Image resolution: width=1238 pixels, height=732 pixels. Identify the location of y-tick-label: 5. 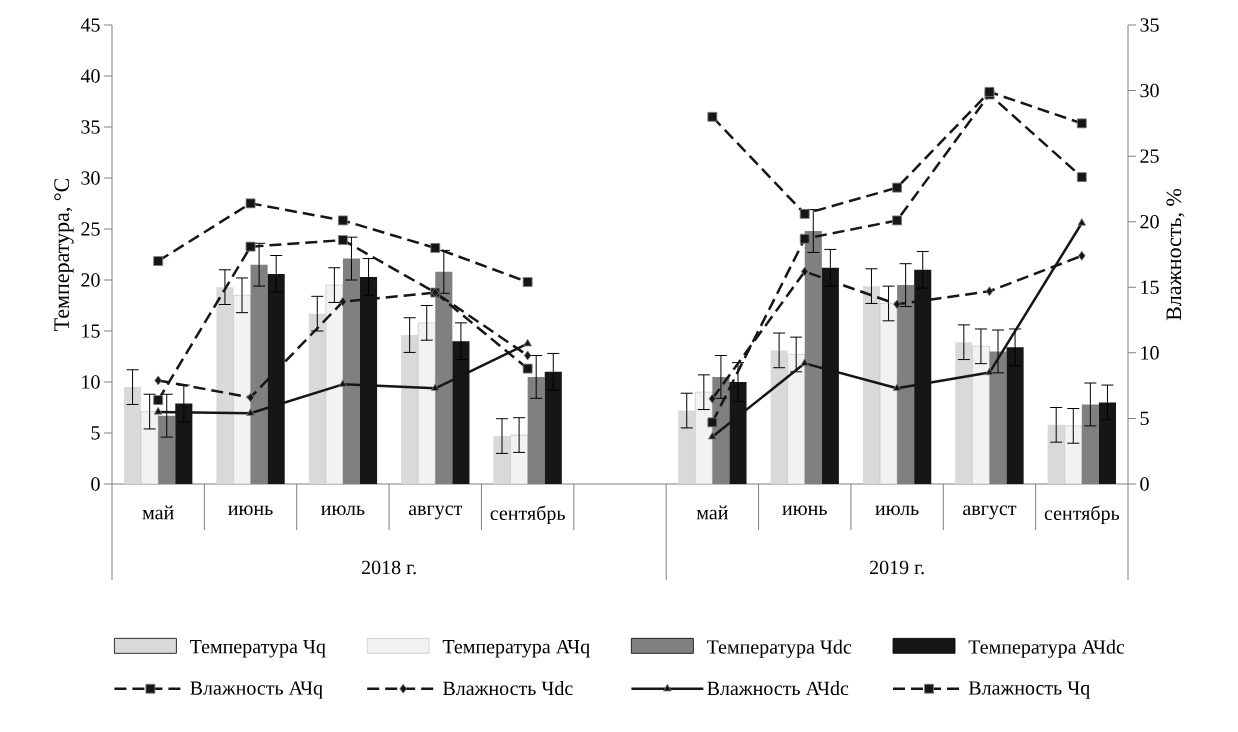
(95, 433).